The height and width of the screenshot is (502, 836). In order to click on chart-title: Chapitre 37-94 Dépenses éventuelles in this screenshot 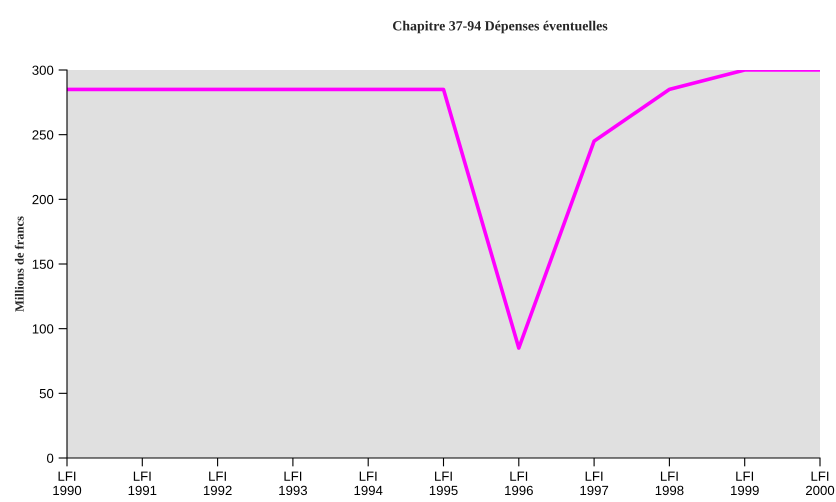, I will do `click(500, 27)`.